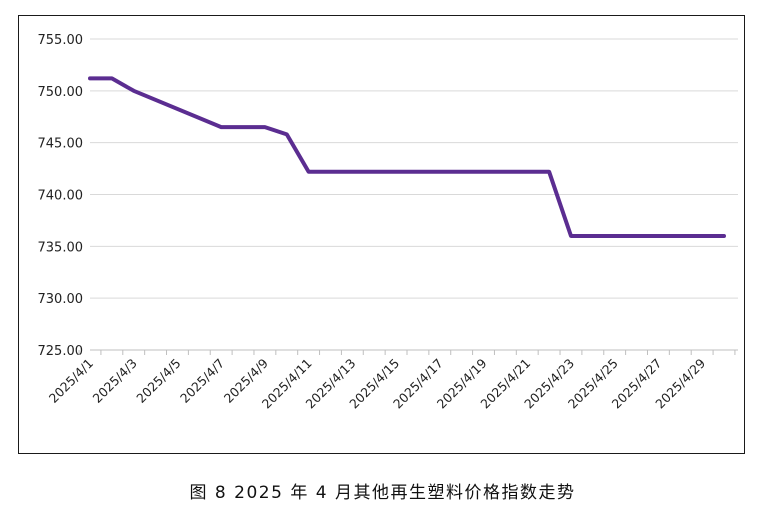 This screenshot has height=524, width=765. What do you see at coordinates (61, 351) in the screenshot?
I see `y-tick-label: 725.00` at bounding box center [61, 351].